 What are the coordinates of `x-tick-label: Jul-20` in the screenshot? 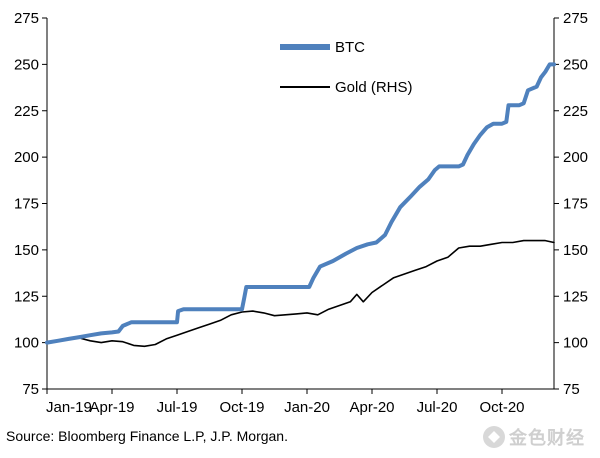 It's located at (437, 407).